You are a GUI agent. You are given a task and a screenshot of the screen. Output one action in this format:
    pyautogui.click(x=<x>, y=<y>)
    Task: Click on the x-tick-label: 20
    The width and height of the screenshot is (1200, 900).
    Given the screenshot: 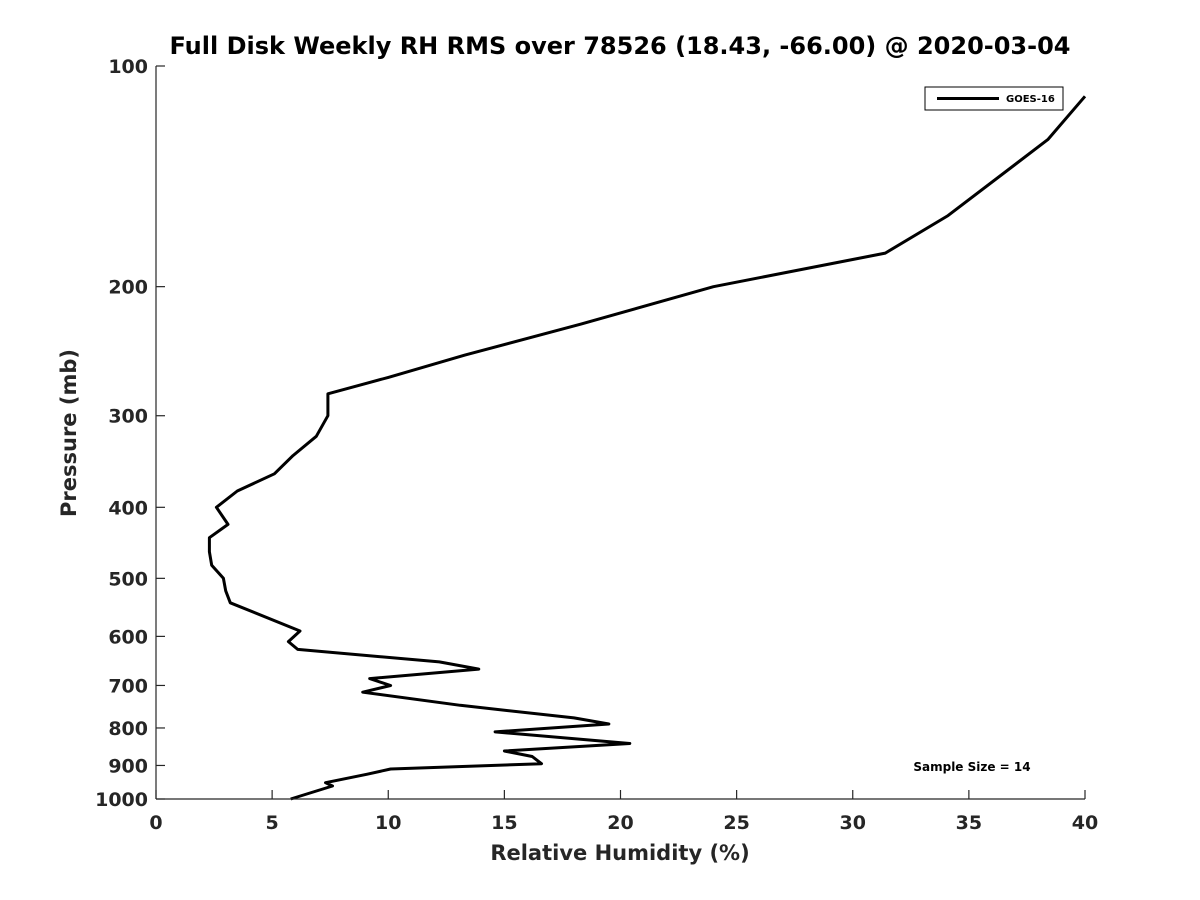 What is the action you would take?
    pyautogui.click(x=620, y=823)
    